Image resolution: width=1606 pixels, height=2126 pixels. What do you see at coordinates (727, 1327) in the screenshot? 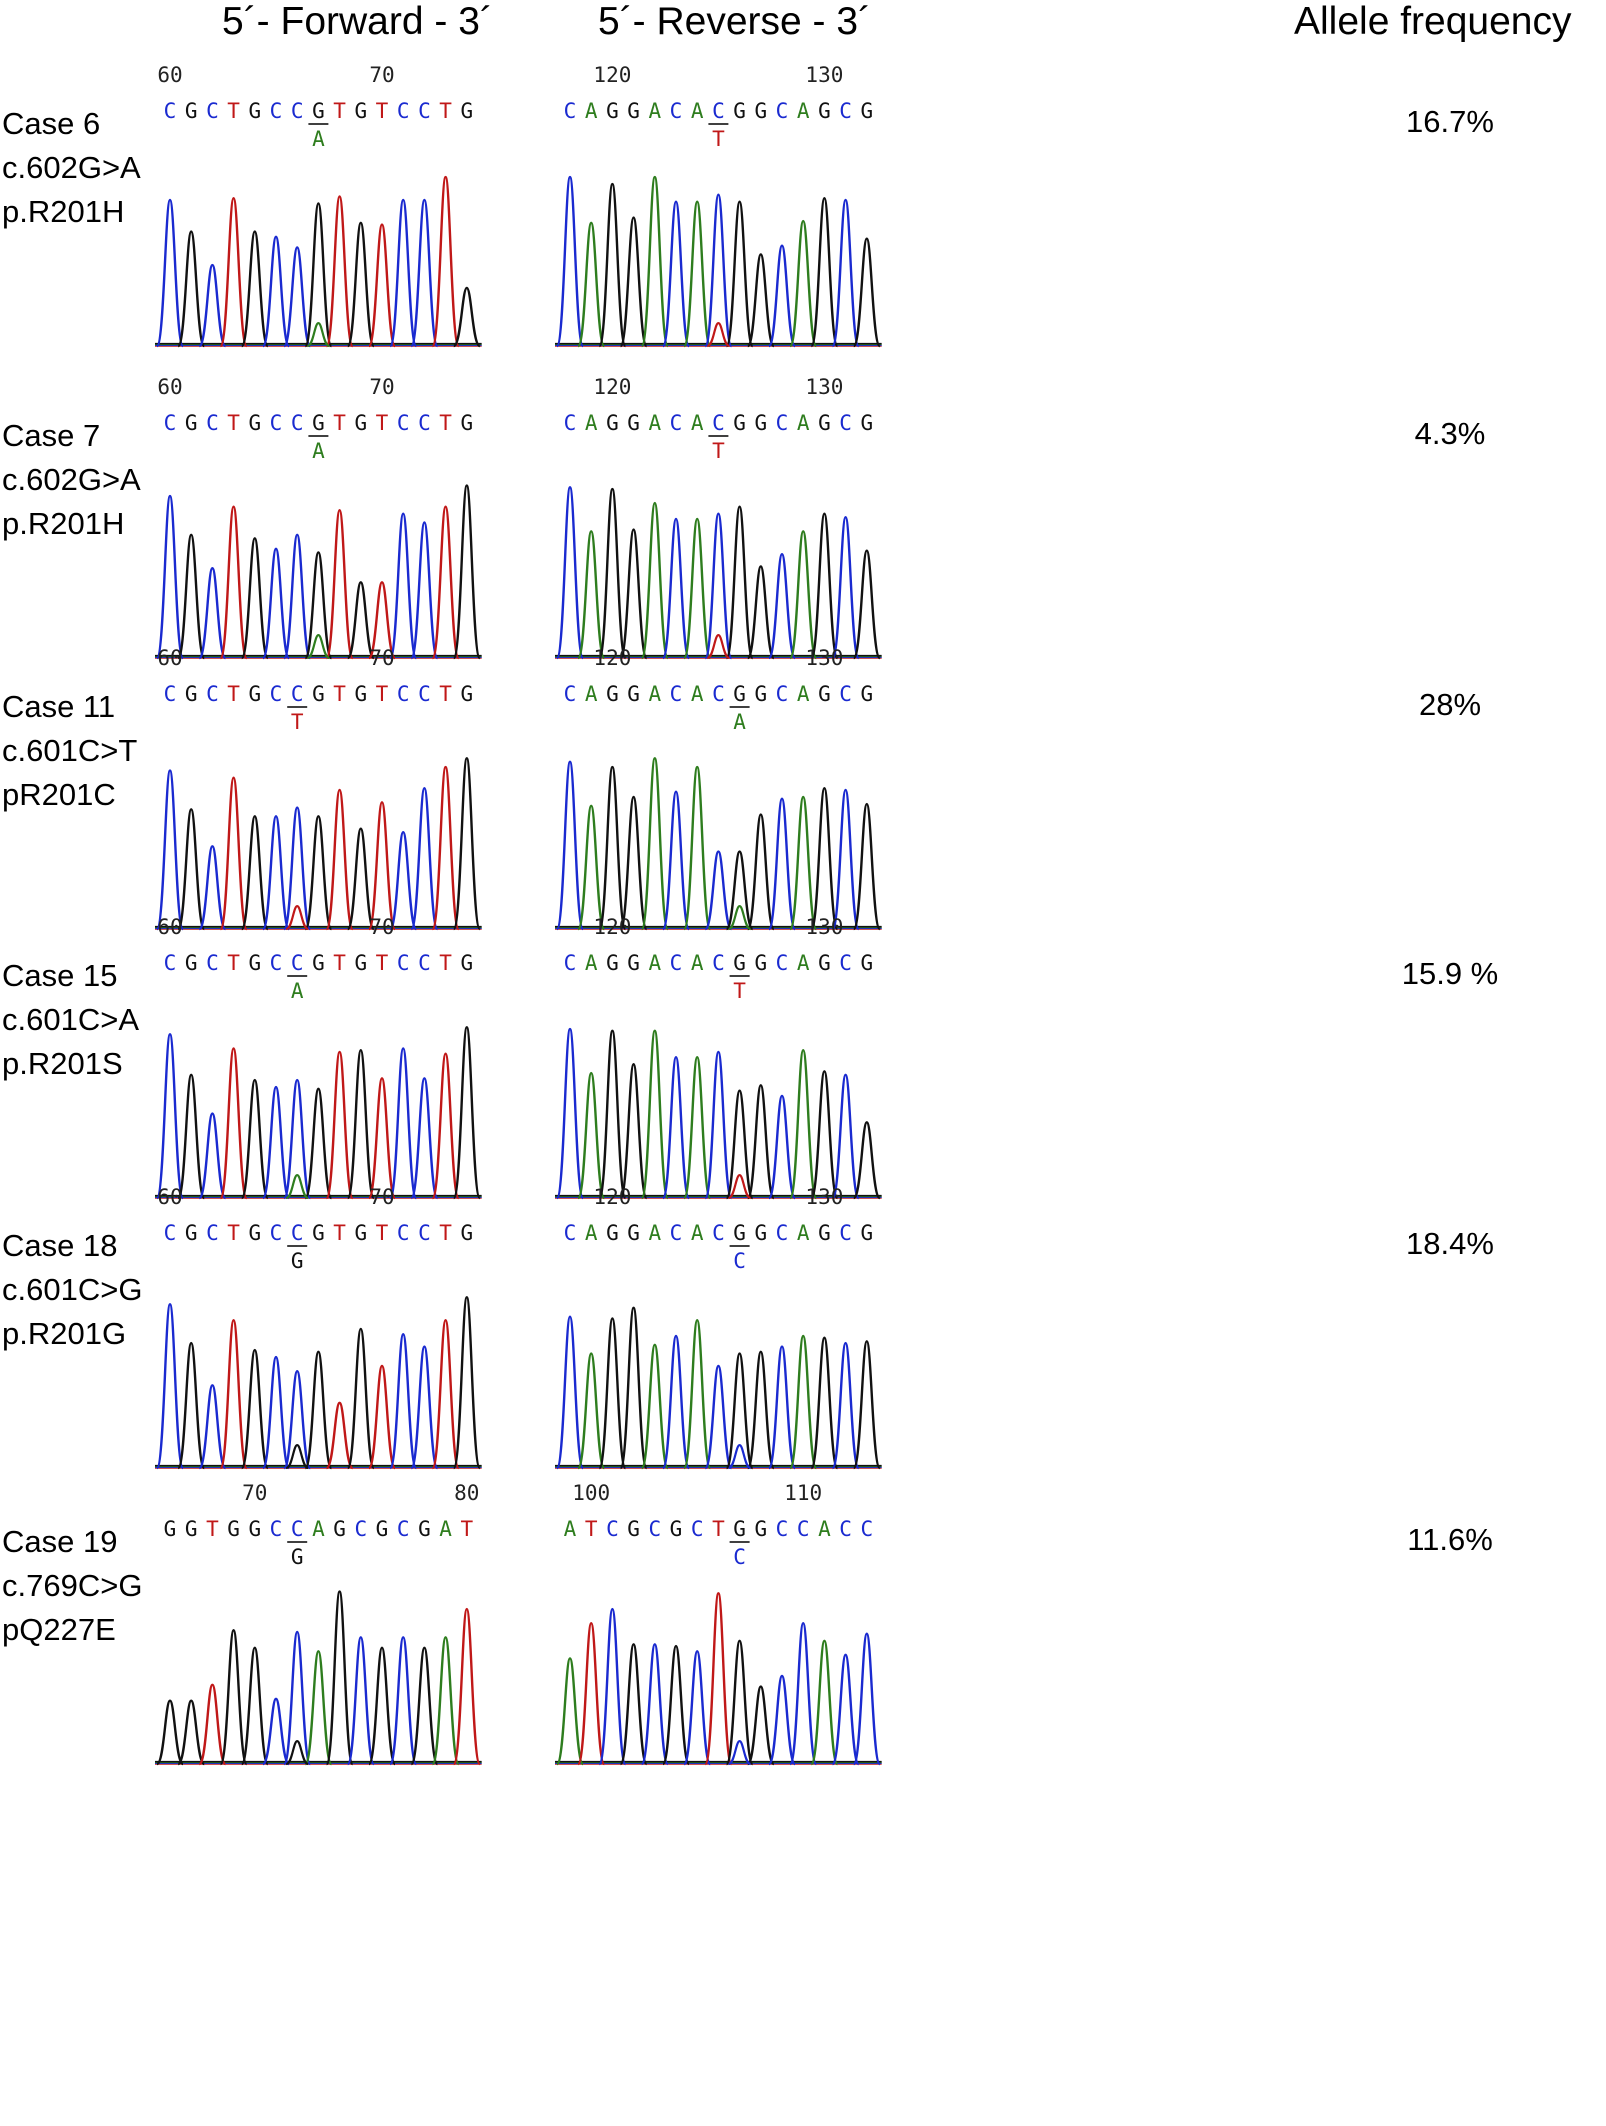
I see `reverse-panel: 120 130 C A G G A C A C G G C A G C G C` at bounding box center [727, 1327].